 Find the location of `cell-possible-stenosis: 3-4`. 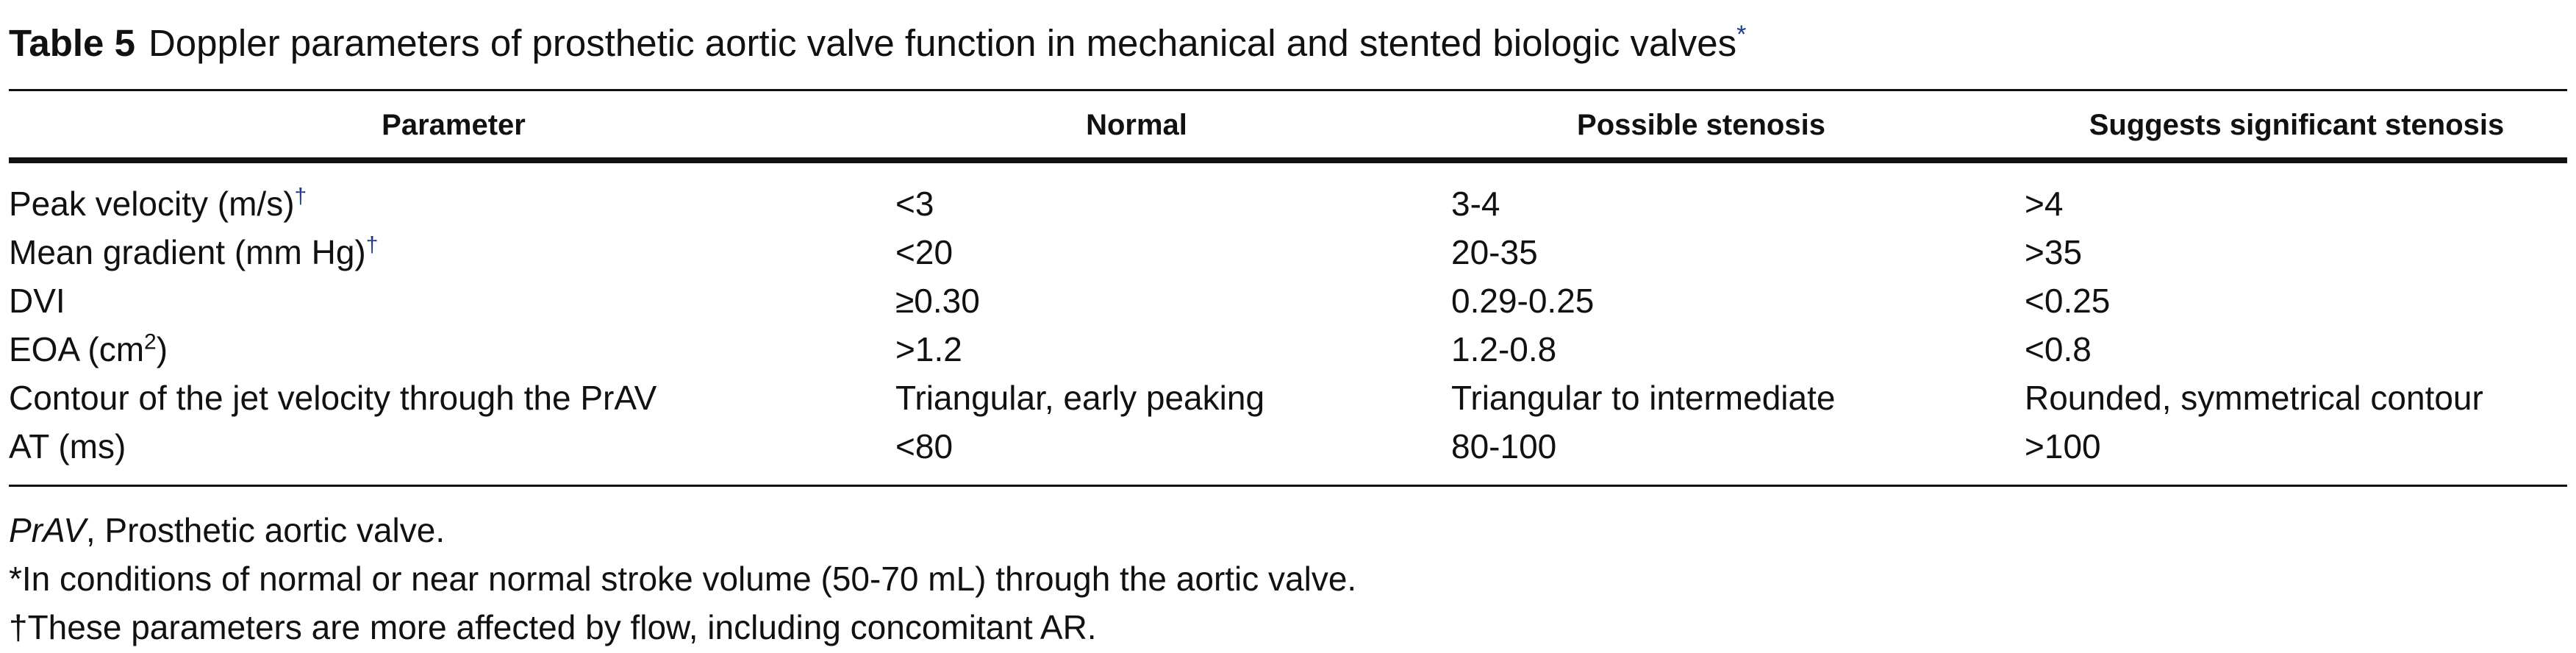

cell-possible-stenosis: 3-4 is located at coordinates (1475, 204).